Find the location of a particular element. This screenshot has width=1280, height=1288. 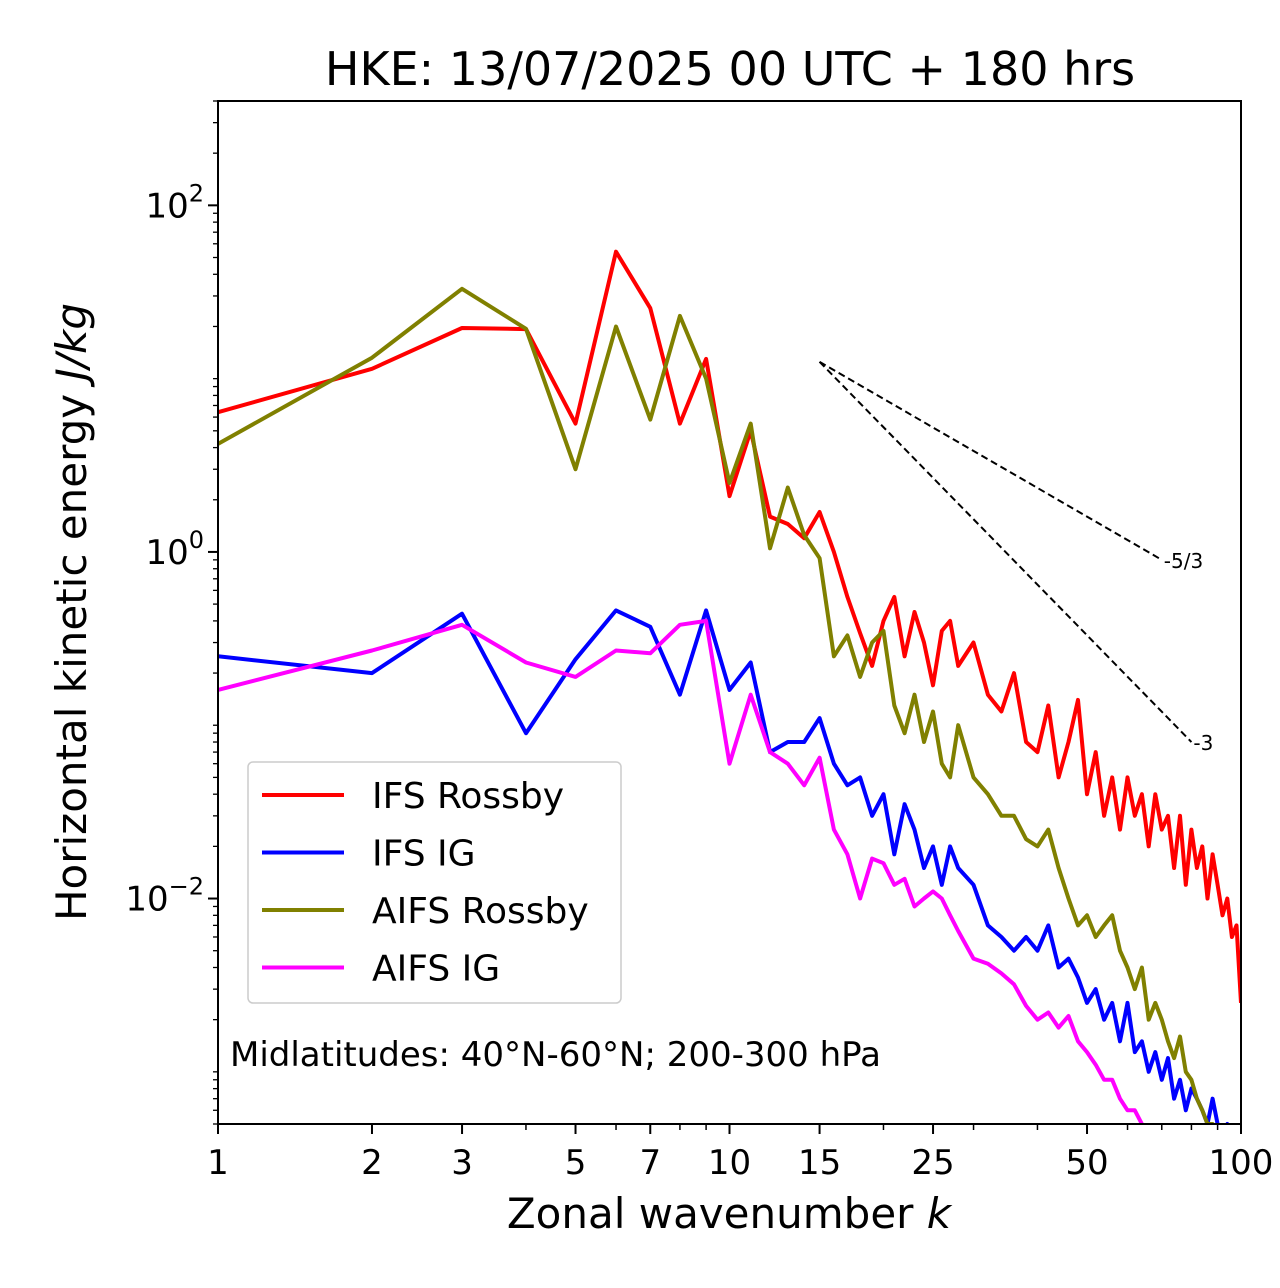

legend-label-aifs-rossby: AIFS Rossby is located at coordinates (480, 911).